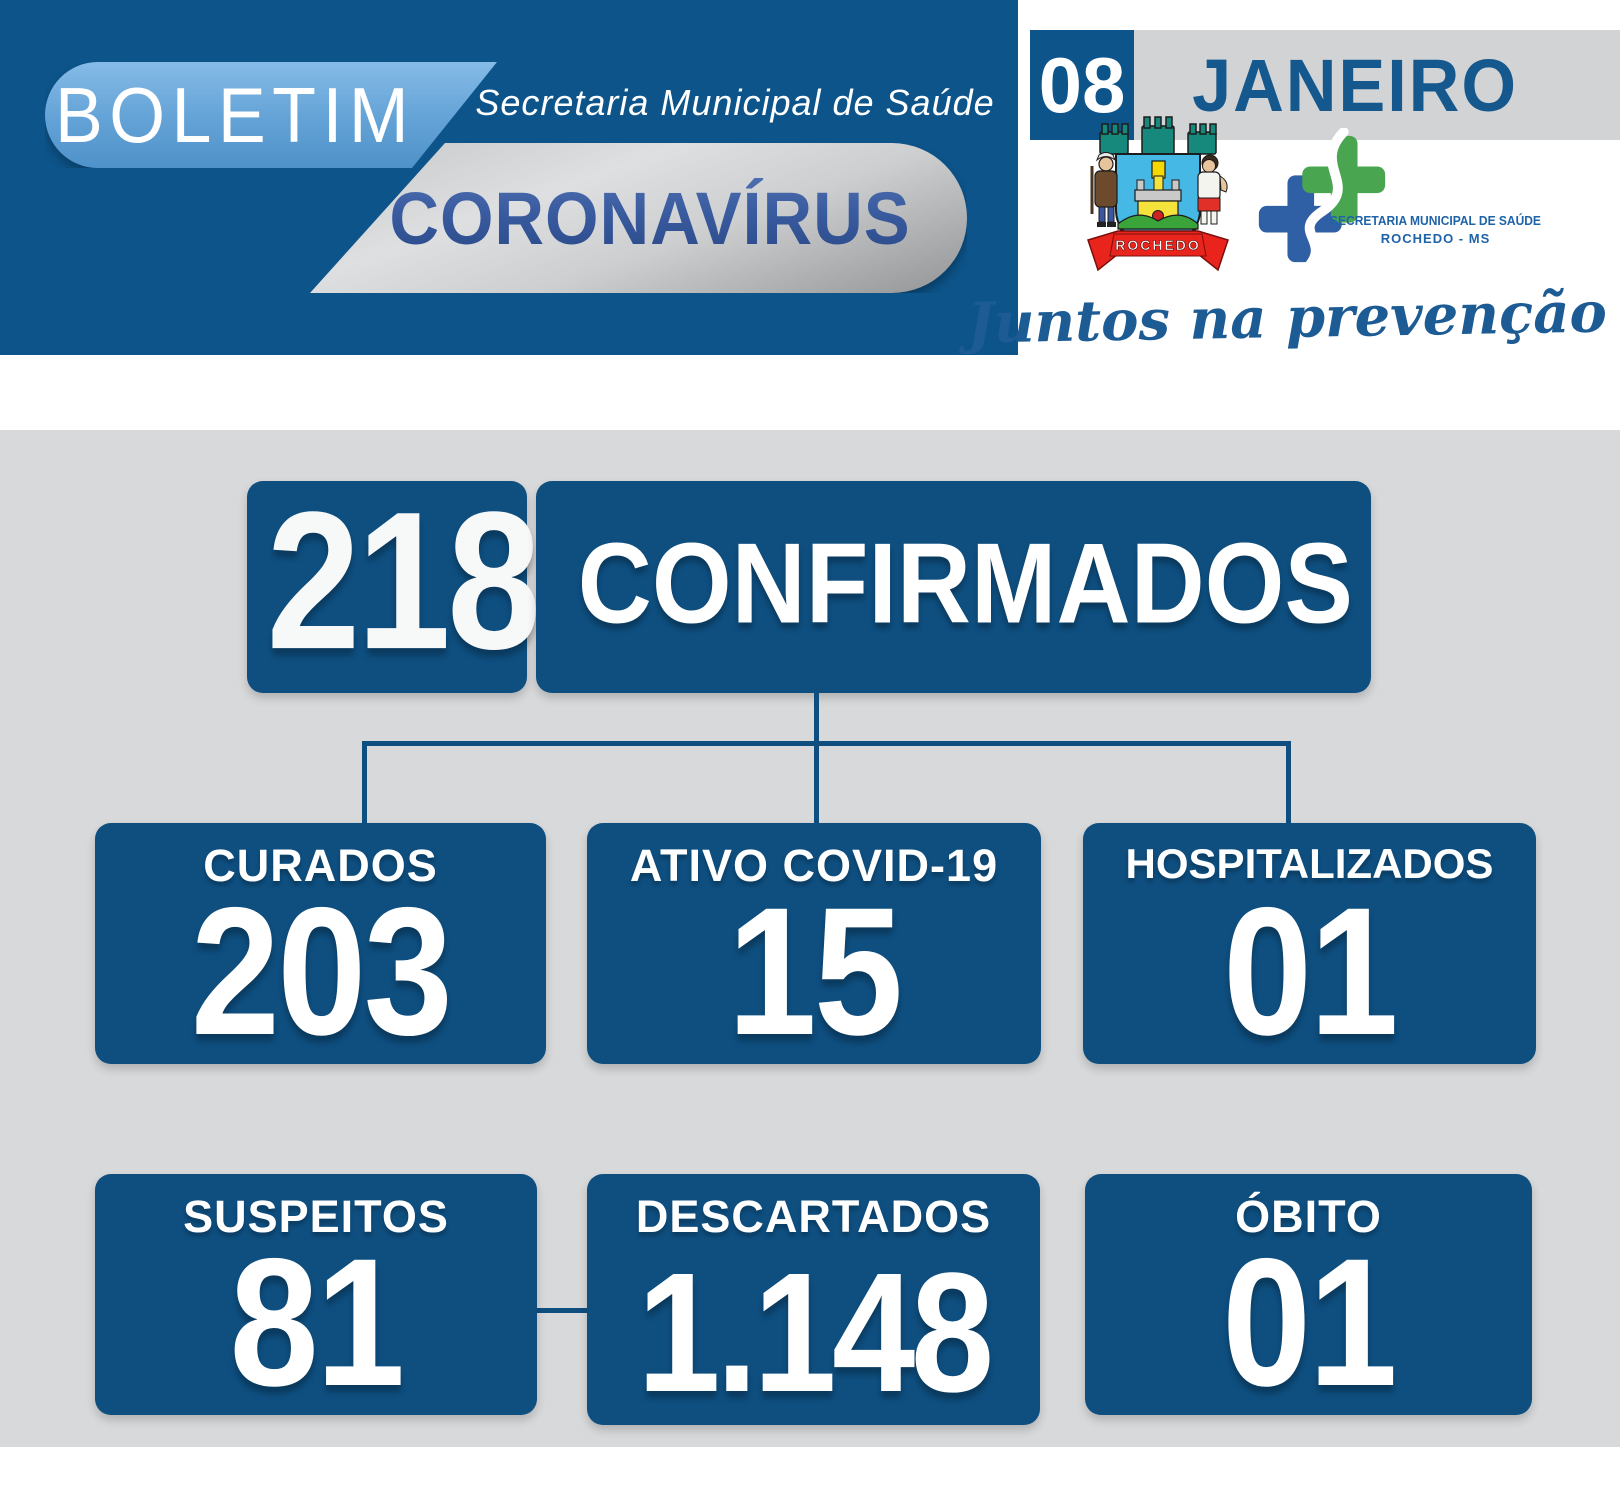 The height and width of the screenshot is (1500, 1620). Describe the element at coordinates (1435, 238) in the screenshot. I see `secretaria-line2: ROCHEDO - MS` at that location.